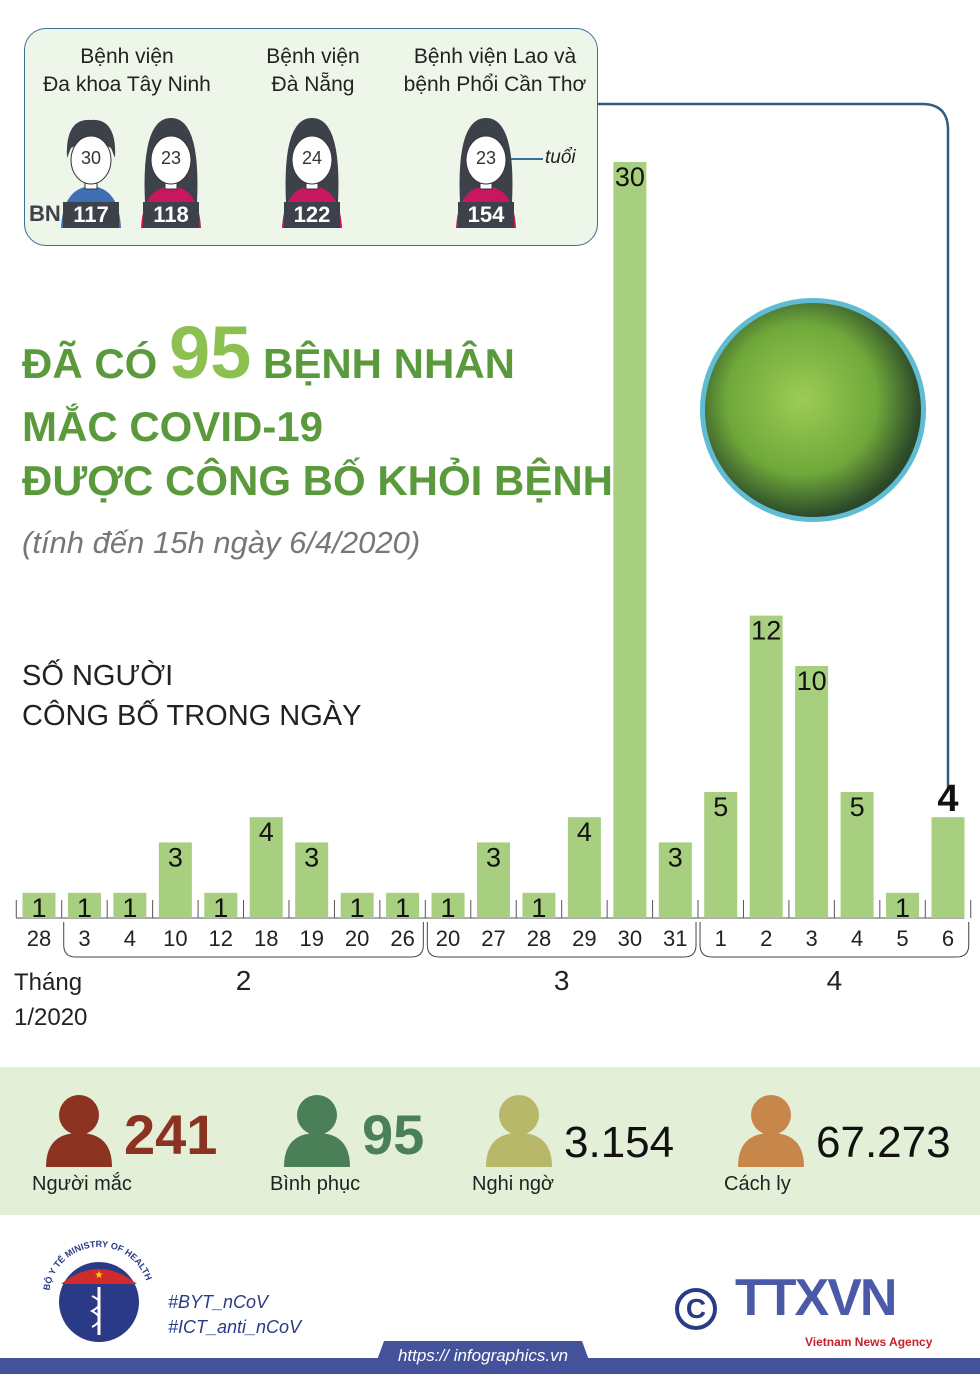  I want to click on chart-heading-line1: SỐ NGƯỜI, so click(98, 676).